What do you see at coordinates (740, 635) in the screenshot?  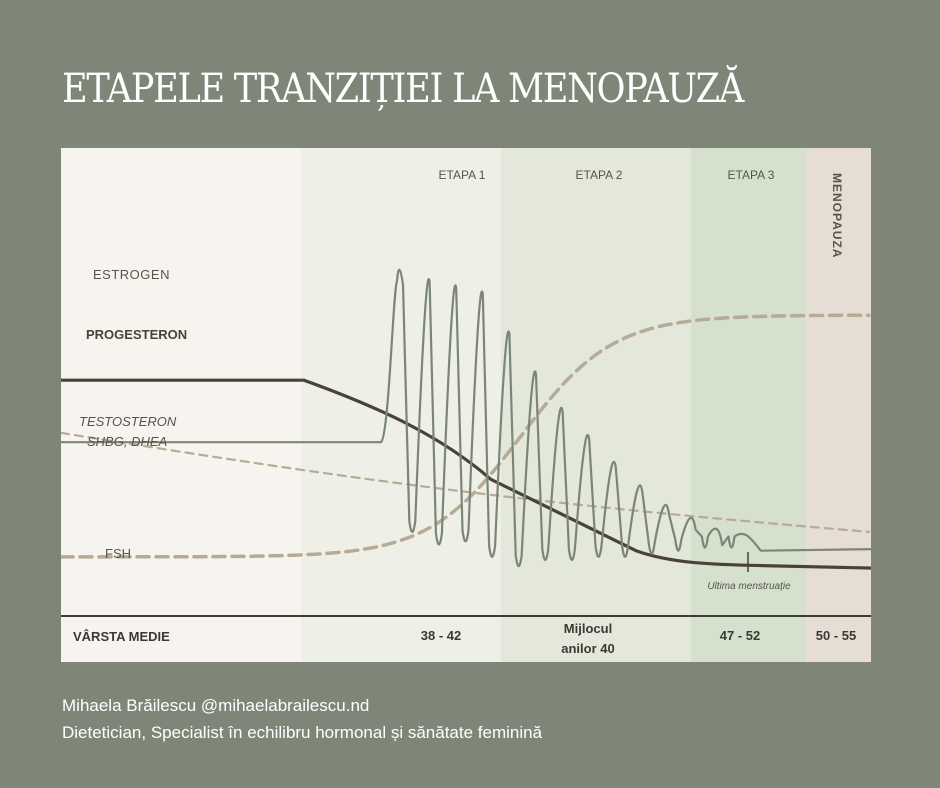 I see `age-label-etapa-3: 47 - 52` at bounding box center [740, 635].